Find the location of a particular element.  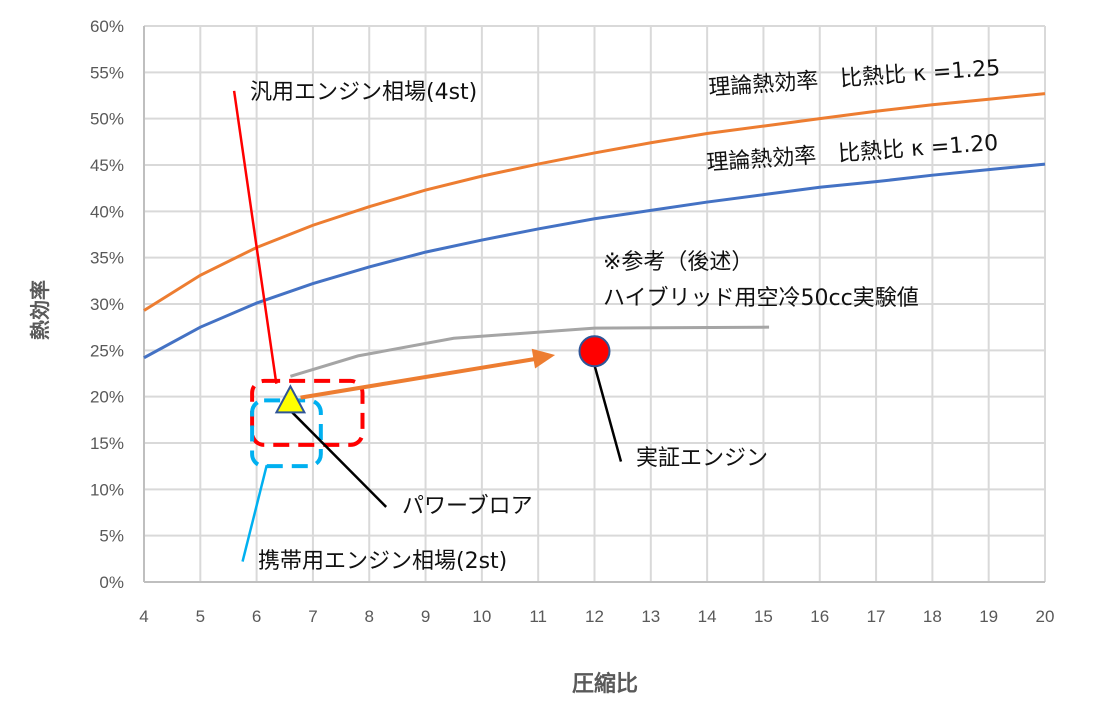

x-tick-label: 12 is located at coordinates (594, 616).